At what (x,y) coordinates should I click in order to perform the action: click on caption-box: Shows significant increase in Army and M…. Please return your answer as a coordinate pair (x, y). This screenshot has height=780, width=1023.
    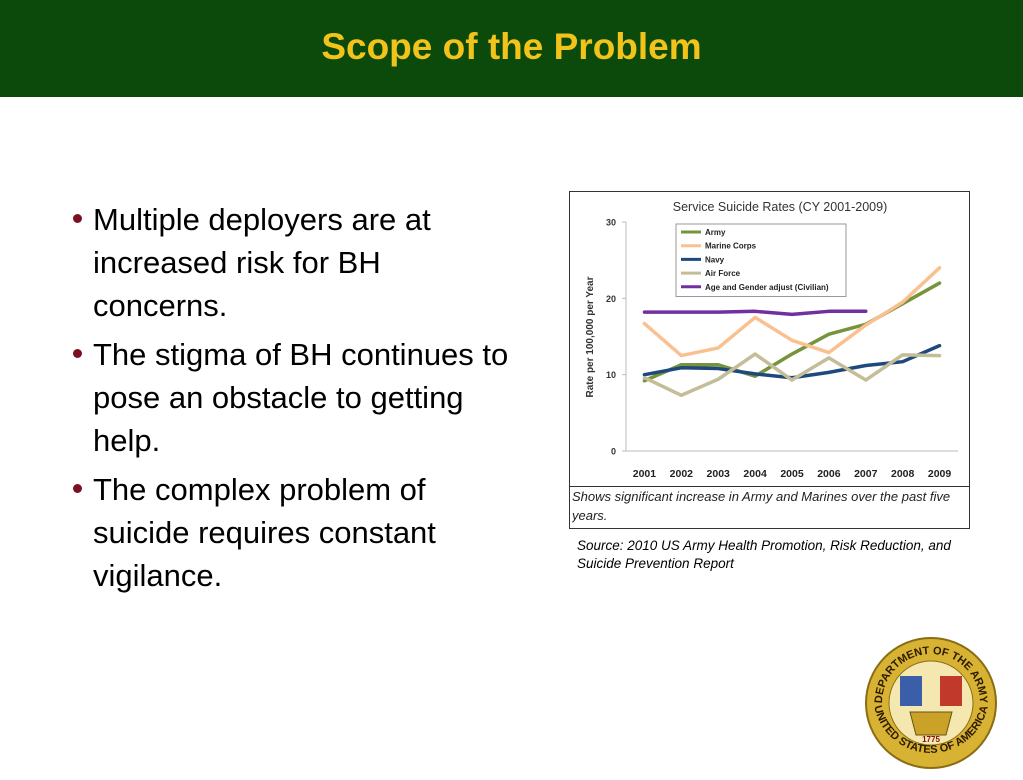
    Looking at the image, I should click on (761, 506).